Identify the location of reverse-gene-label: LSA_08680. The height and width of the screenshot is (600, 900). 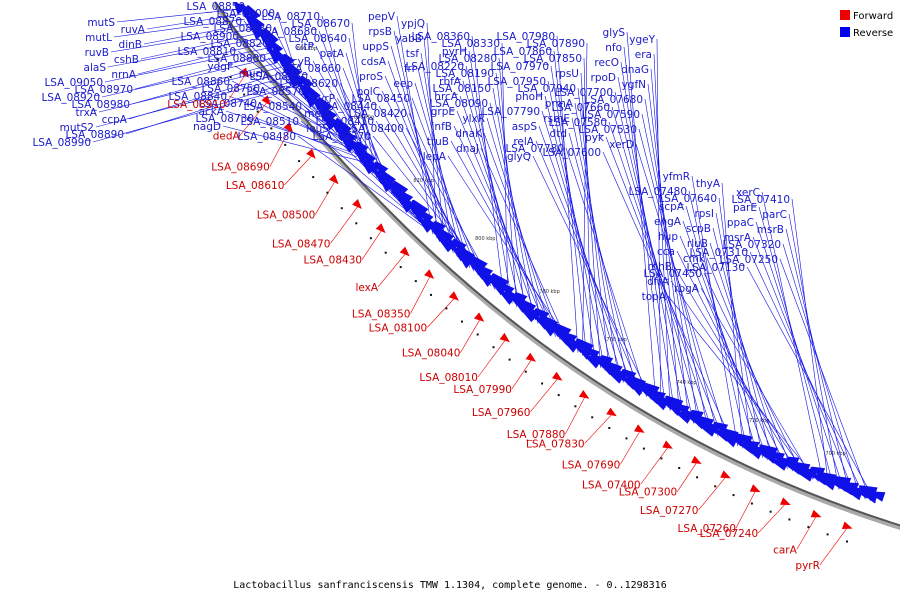
(287, 32).